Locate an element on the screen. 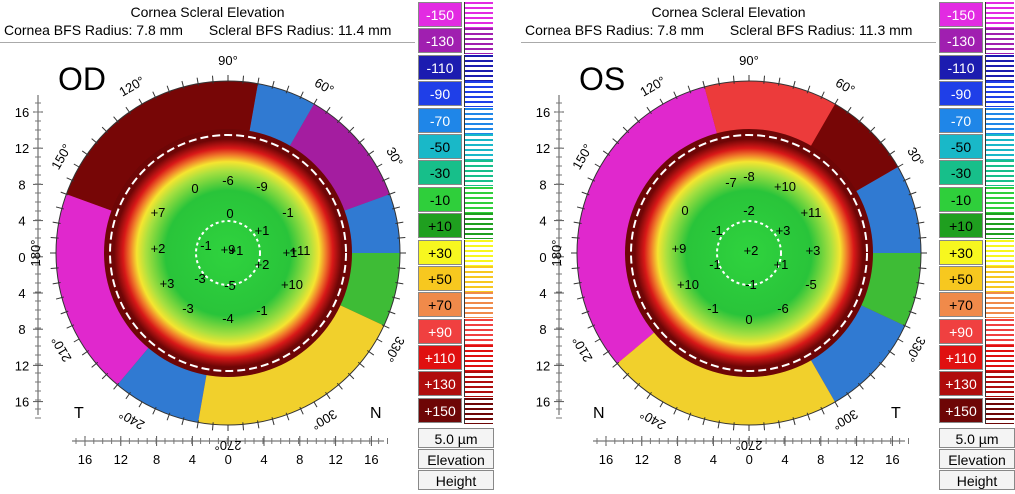 This screenshot has width=1015, height=494. scale-row: +50 is located at coordinates (977, 278).